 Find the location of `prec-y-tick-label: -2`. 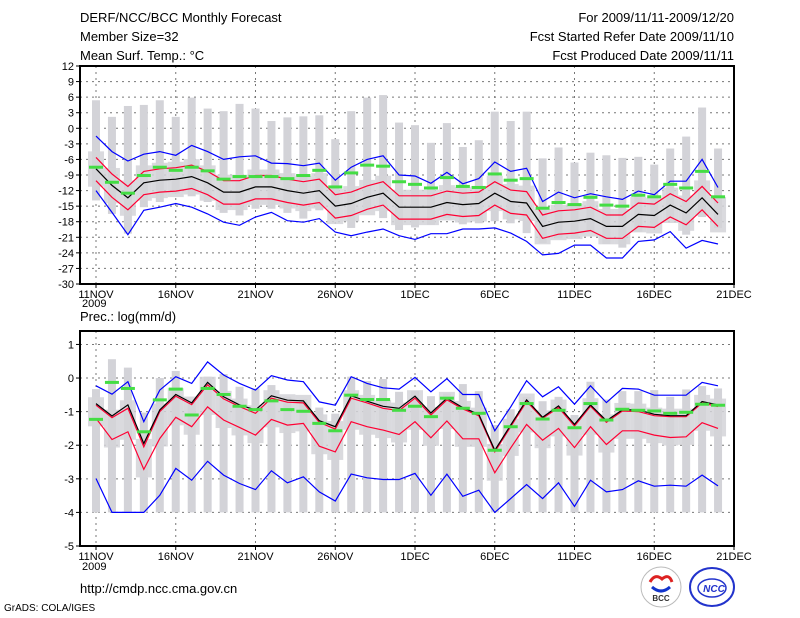

prec-y-tick-label: -2 is located at coordinates (69, 446).